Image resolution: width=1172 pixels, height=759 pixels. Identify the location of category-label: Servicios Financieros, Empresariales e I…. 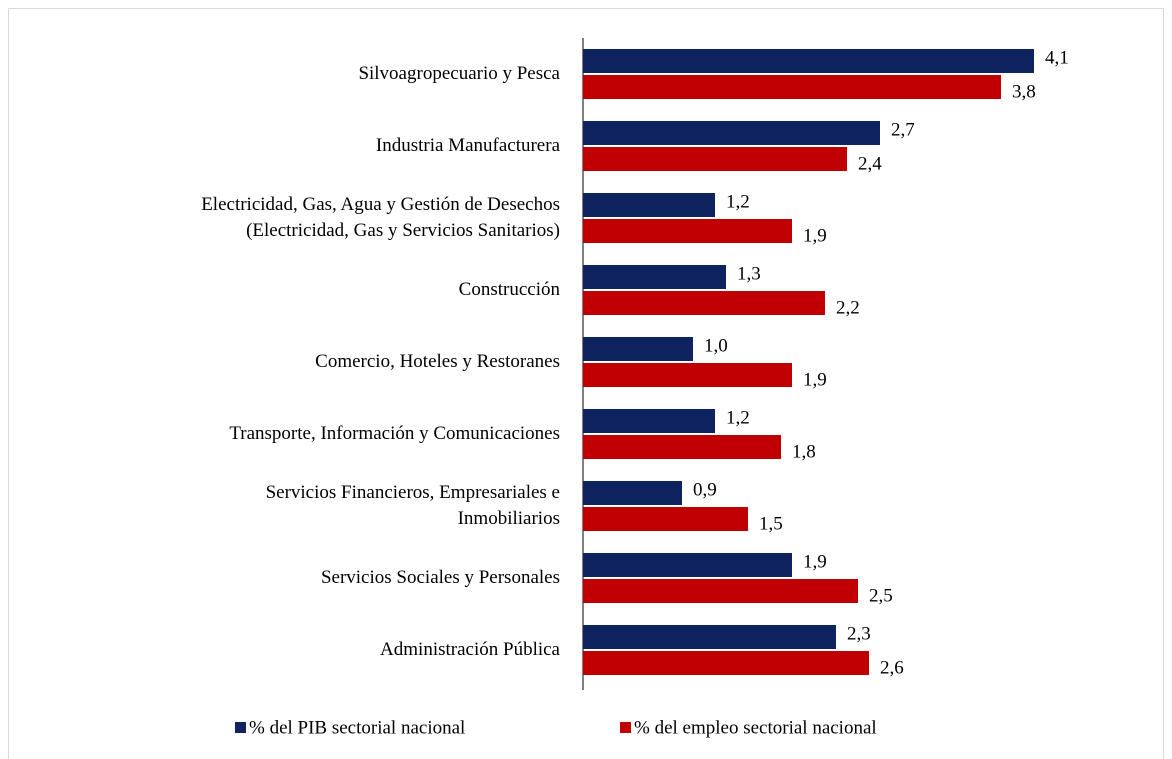
(412, 505).